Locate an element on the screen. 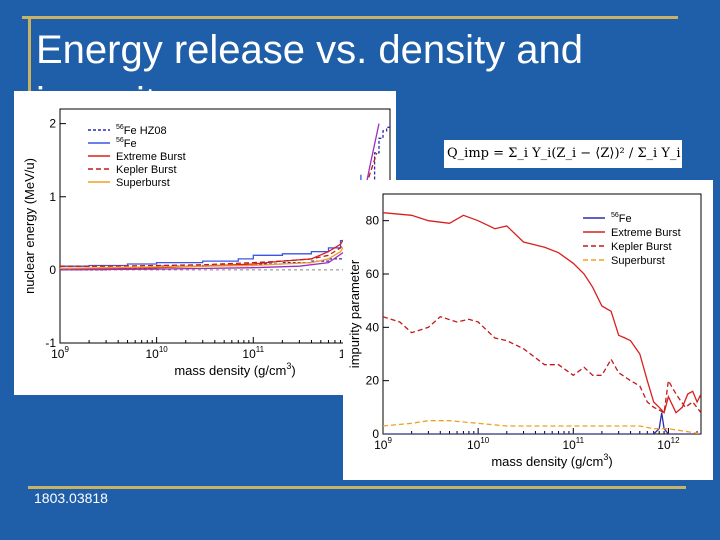 The width and height of the screenshot is (720, 540). y-tick-label: -1 is located at coordinates (50, 343).